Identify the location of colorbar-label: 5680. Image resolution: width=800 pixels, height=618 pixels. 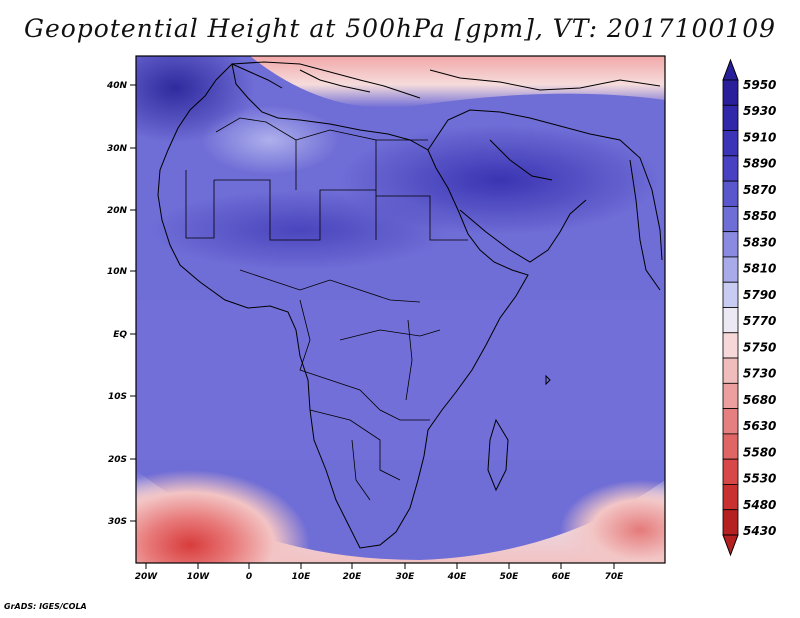
(759, 400).